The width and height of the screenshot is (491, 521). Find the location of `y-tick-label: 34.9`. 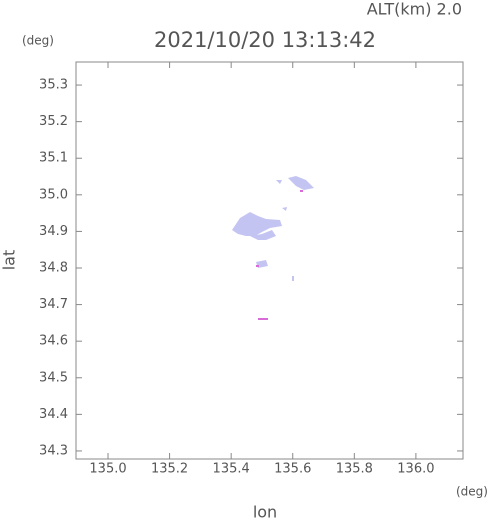

y-tick-label: 34.9 is located at coordinates (53, 231).